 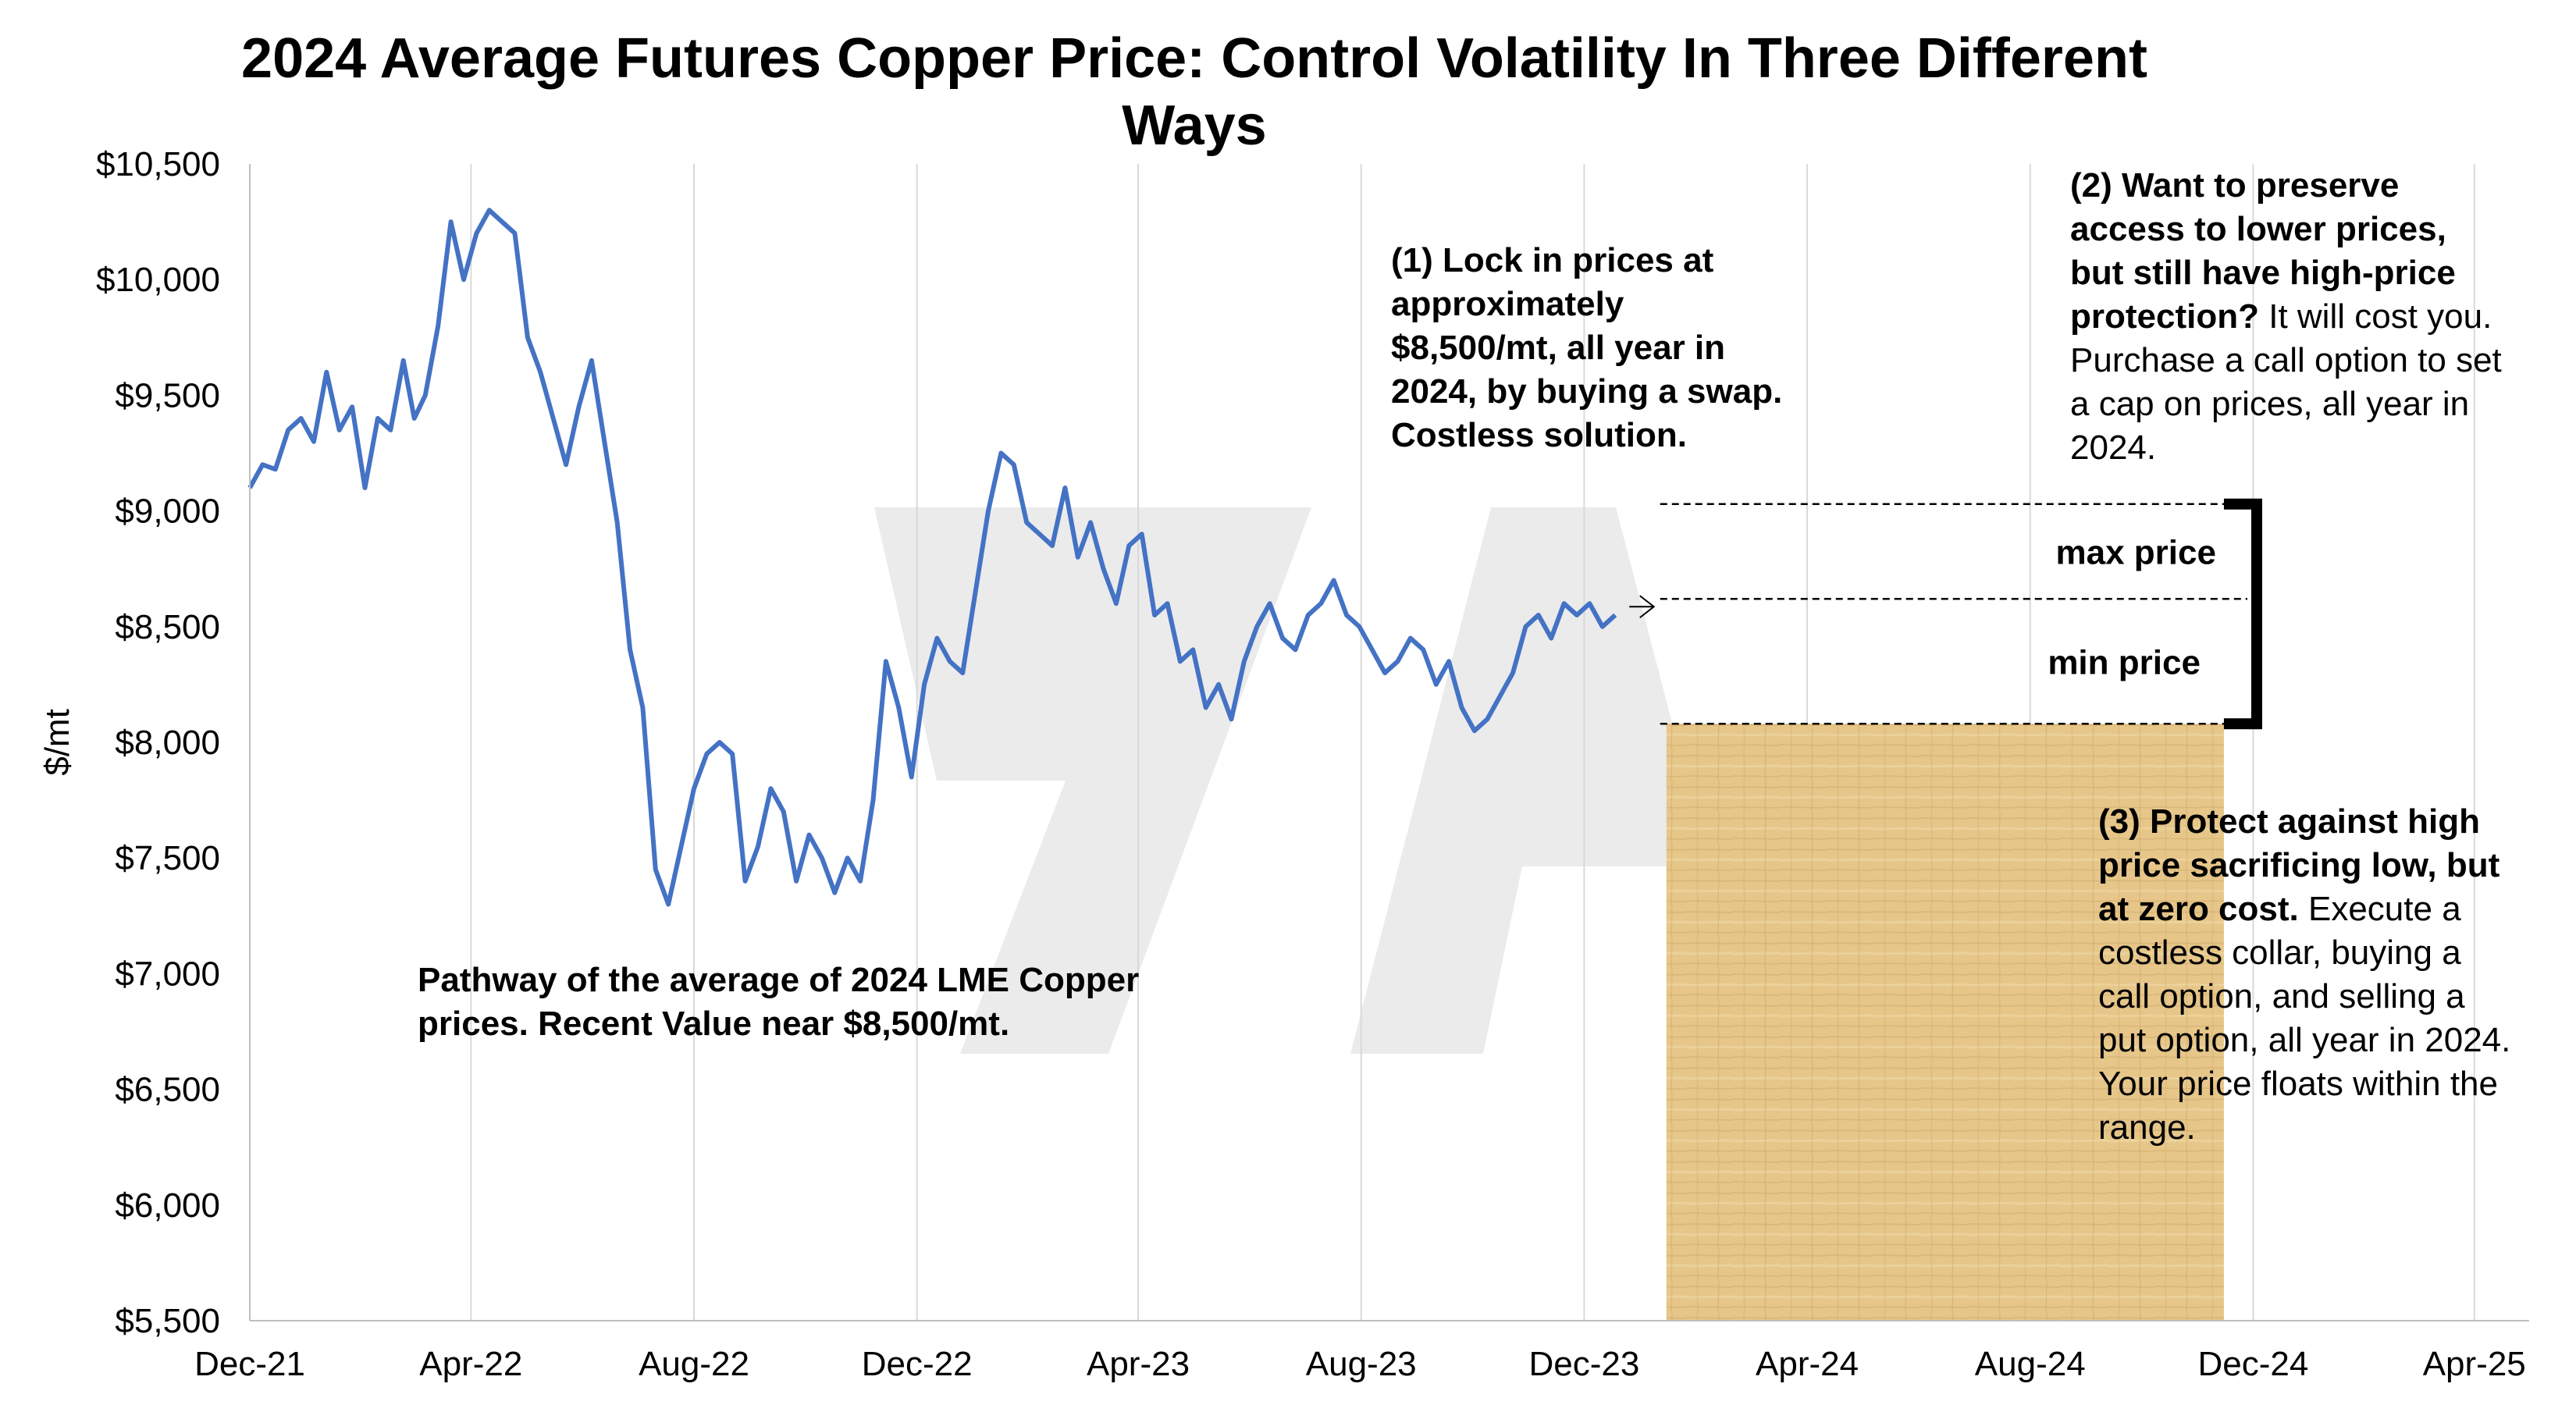 What do you see at coordinates (1583, 1364) in the screenshot?
I see `x-tick-label: Dec-23` at bounding box center [1583, 1364].